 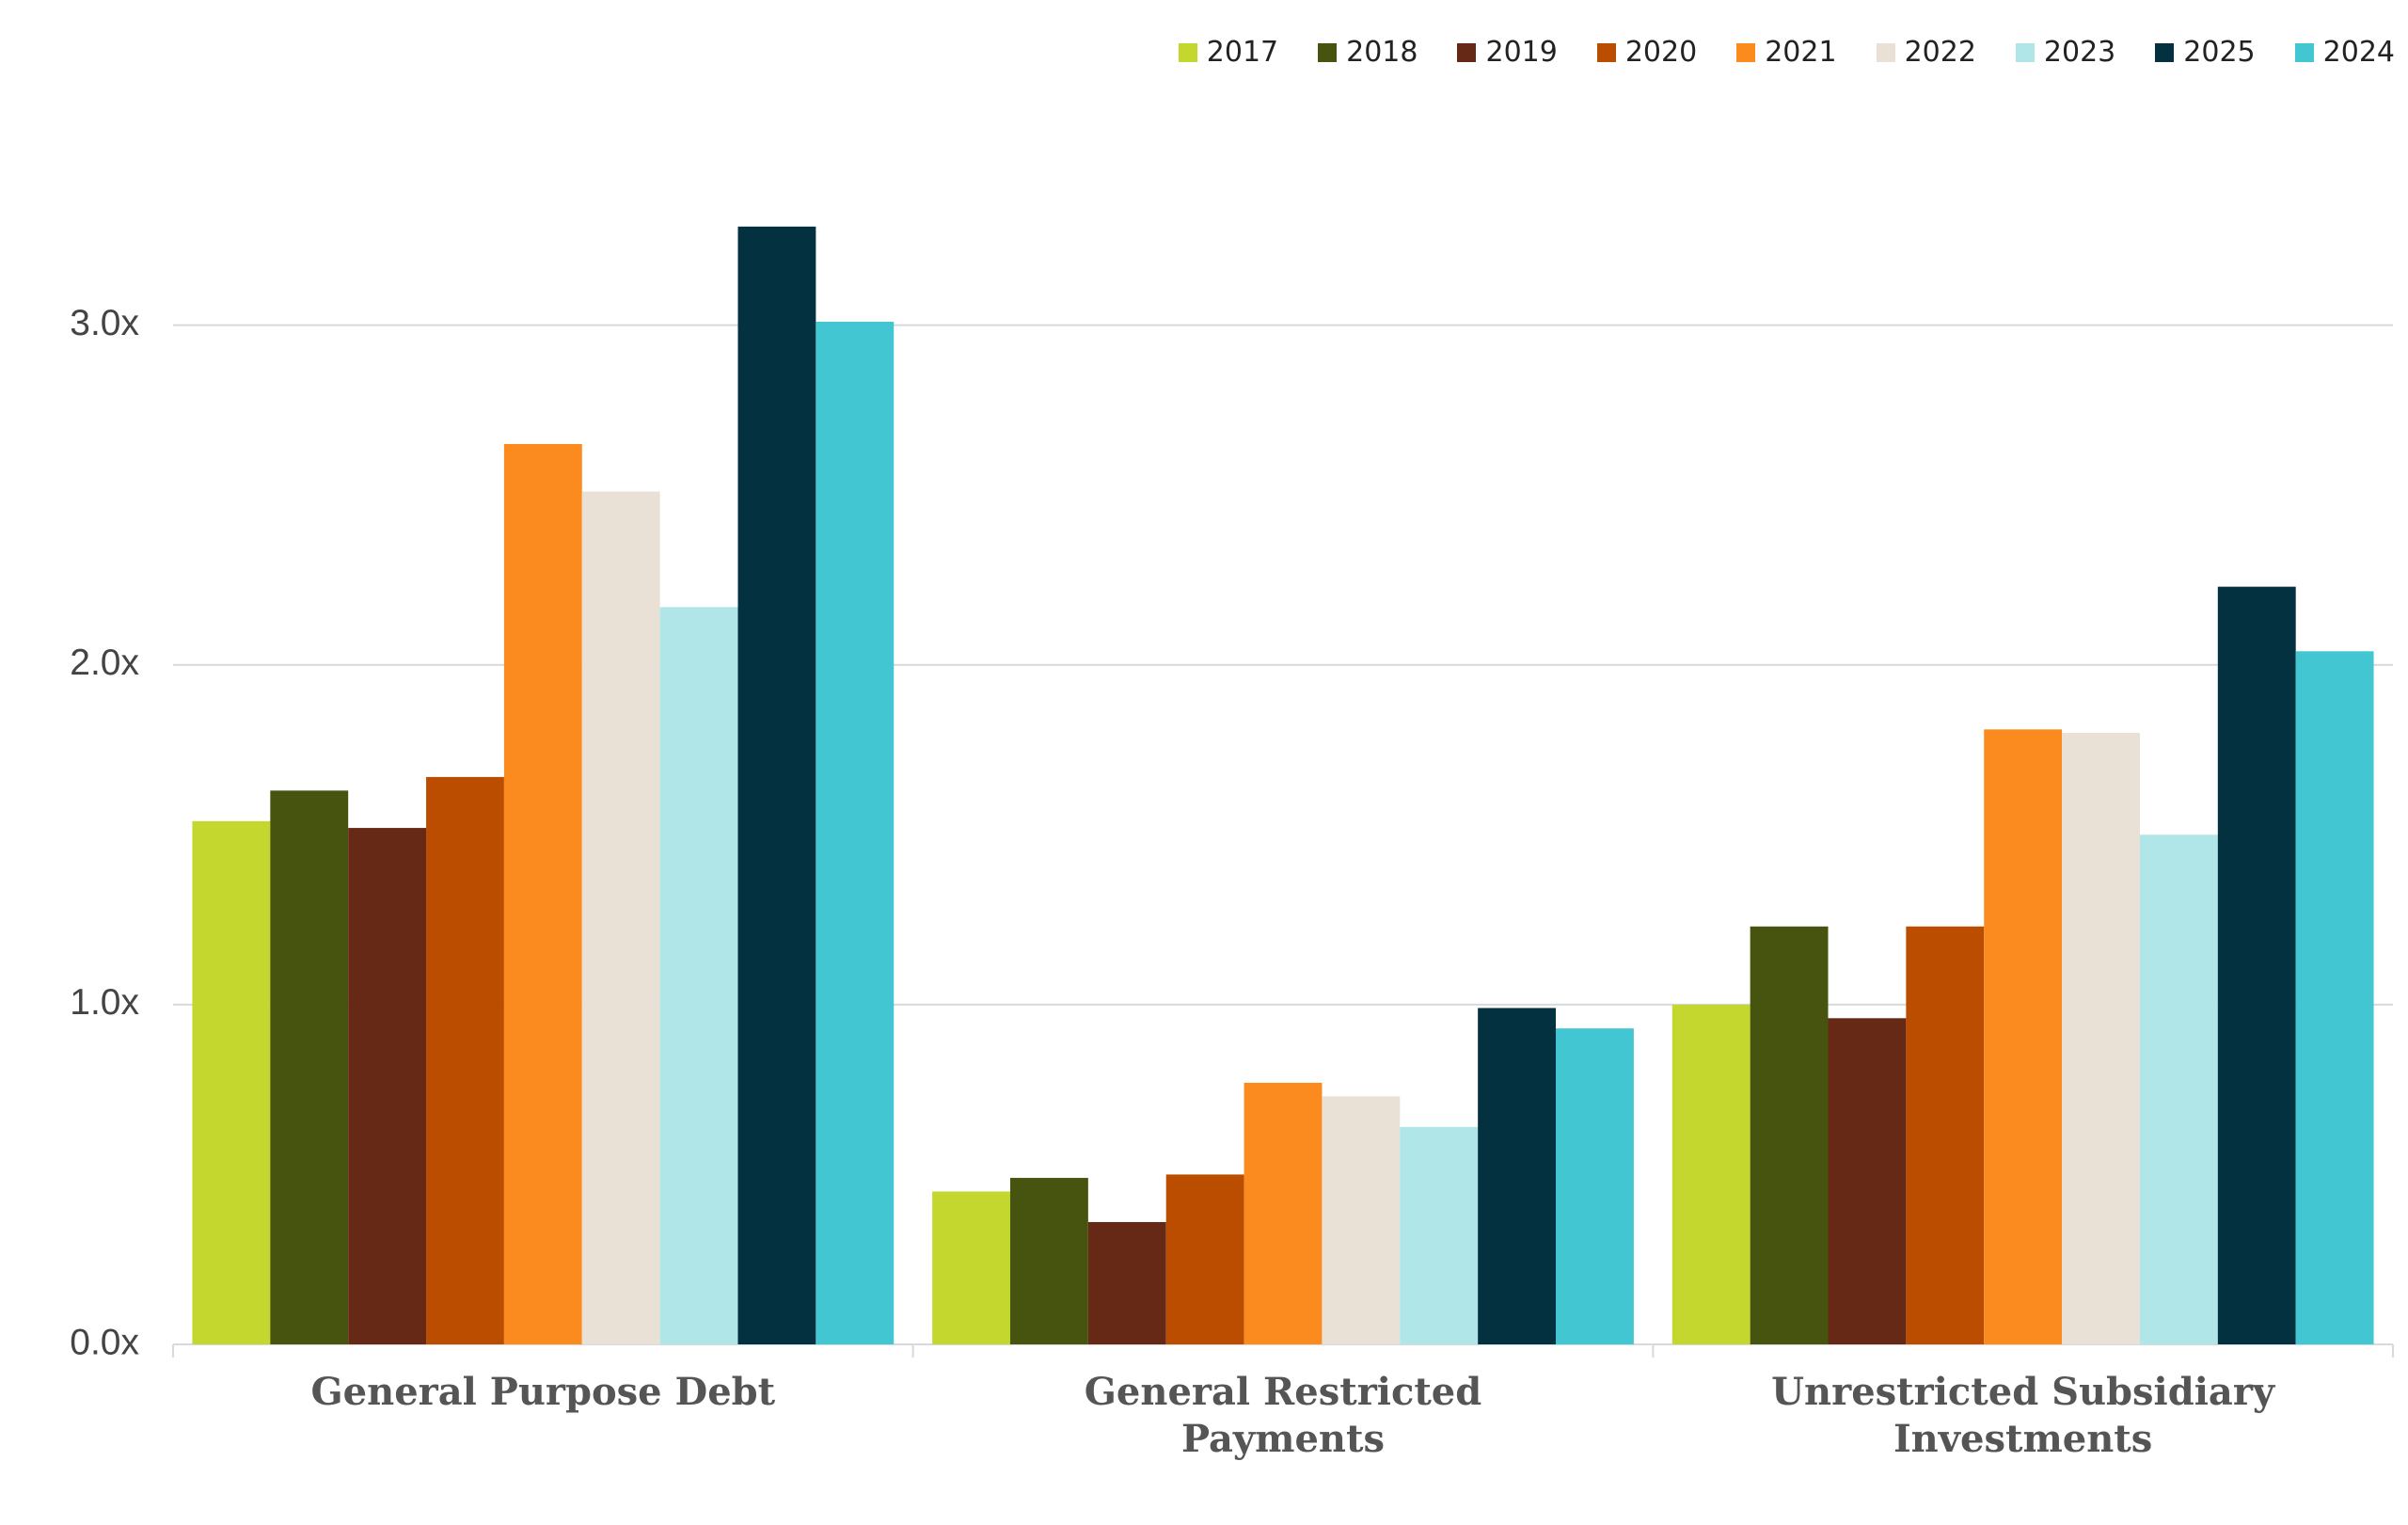 I want to click on legend-label: 2021, so click(x=1801, y=52).